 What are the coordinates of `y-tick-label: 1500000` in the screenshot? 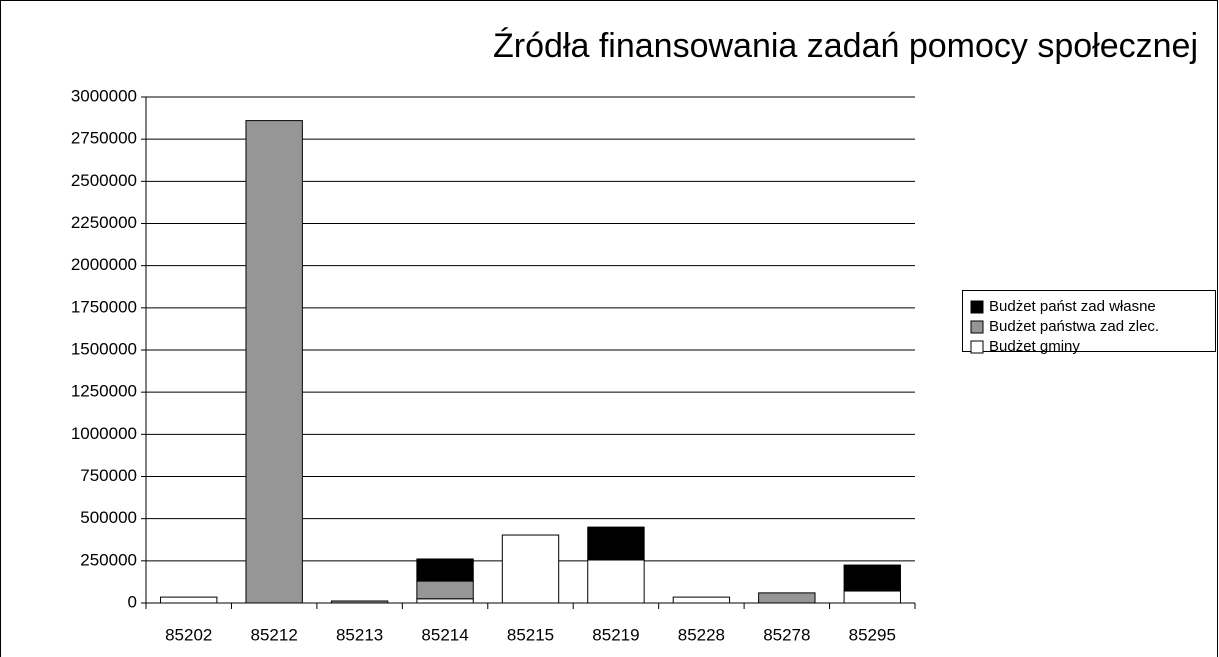 It's located at (104, 348).